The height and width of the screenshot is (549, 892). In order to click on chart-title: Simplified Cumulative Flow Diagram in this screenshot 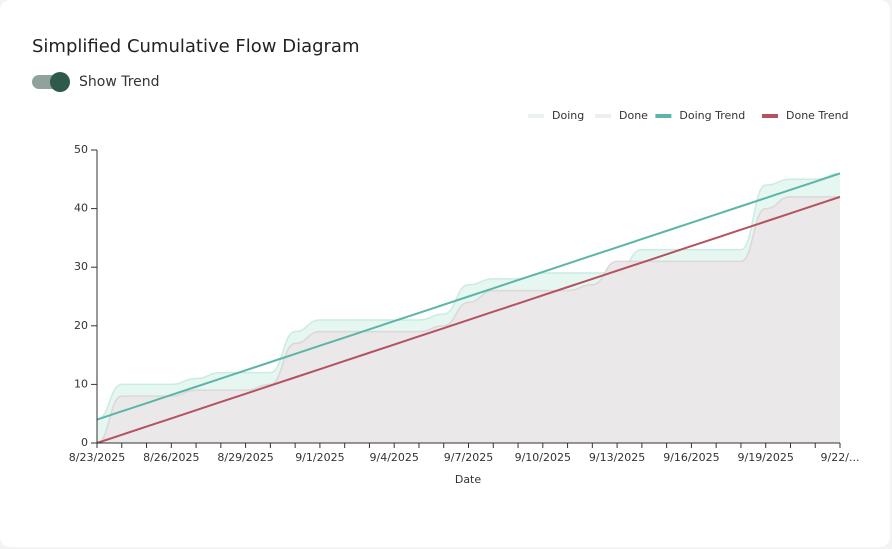, I will do `click(196, 46)`.